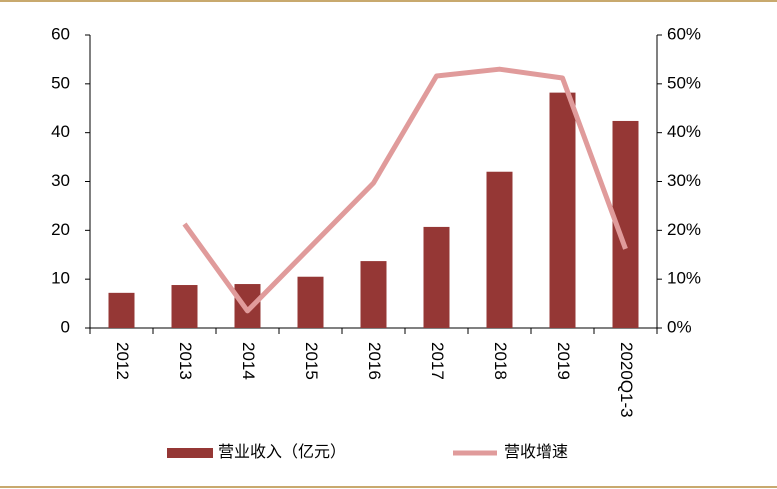 This screenshot has width=777, height=489. Describe the element at coordinates (65, 326) in the screenshot. I see `y-tick-label: 0` at that location.